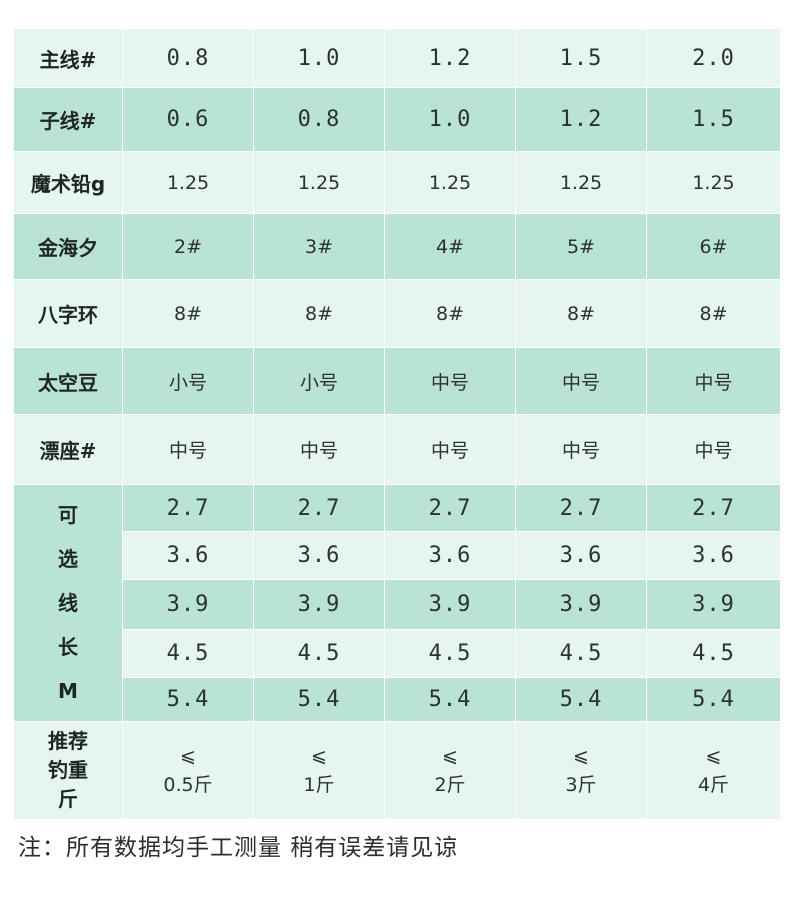  I want to click on cell-value: 2.0, so click(713, 58).